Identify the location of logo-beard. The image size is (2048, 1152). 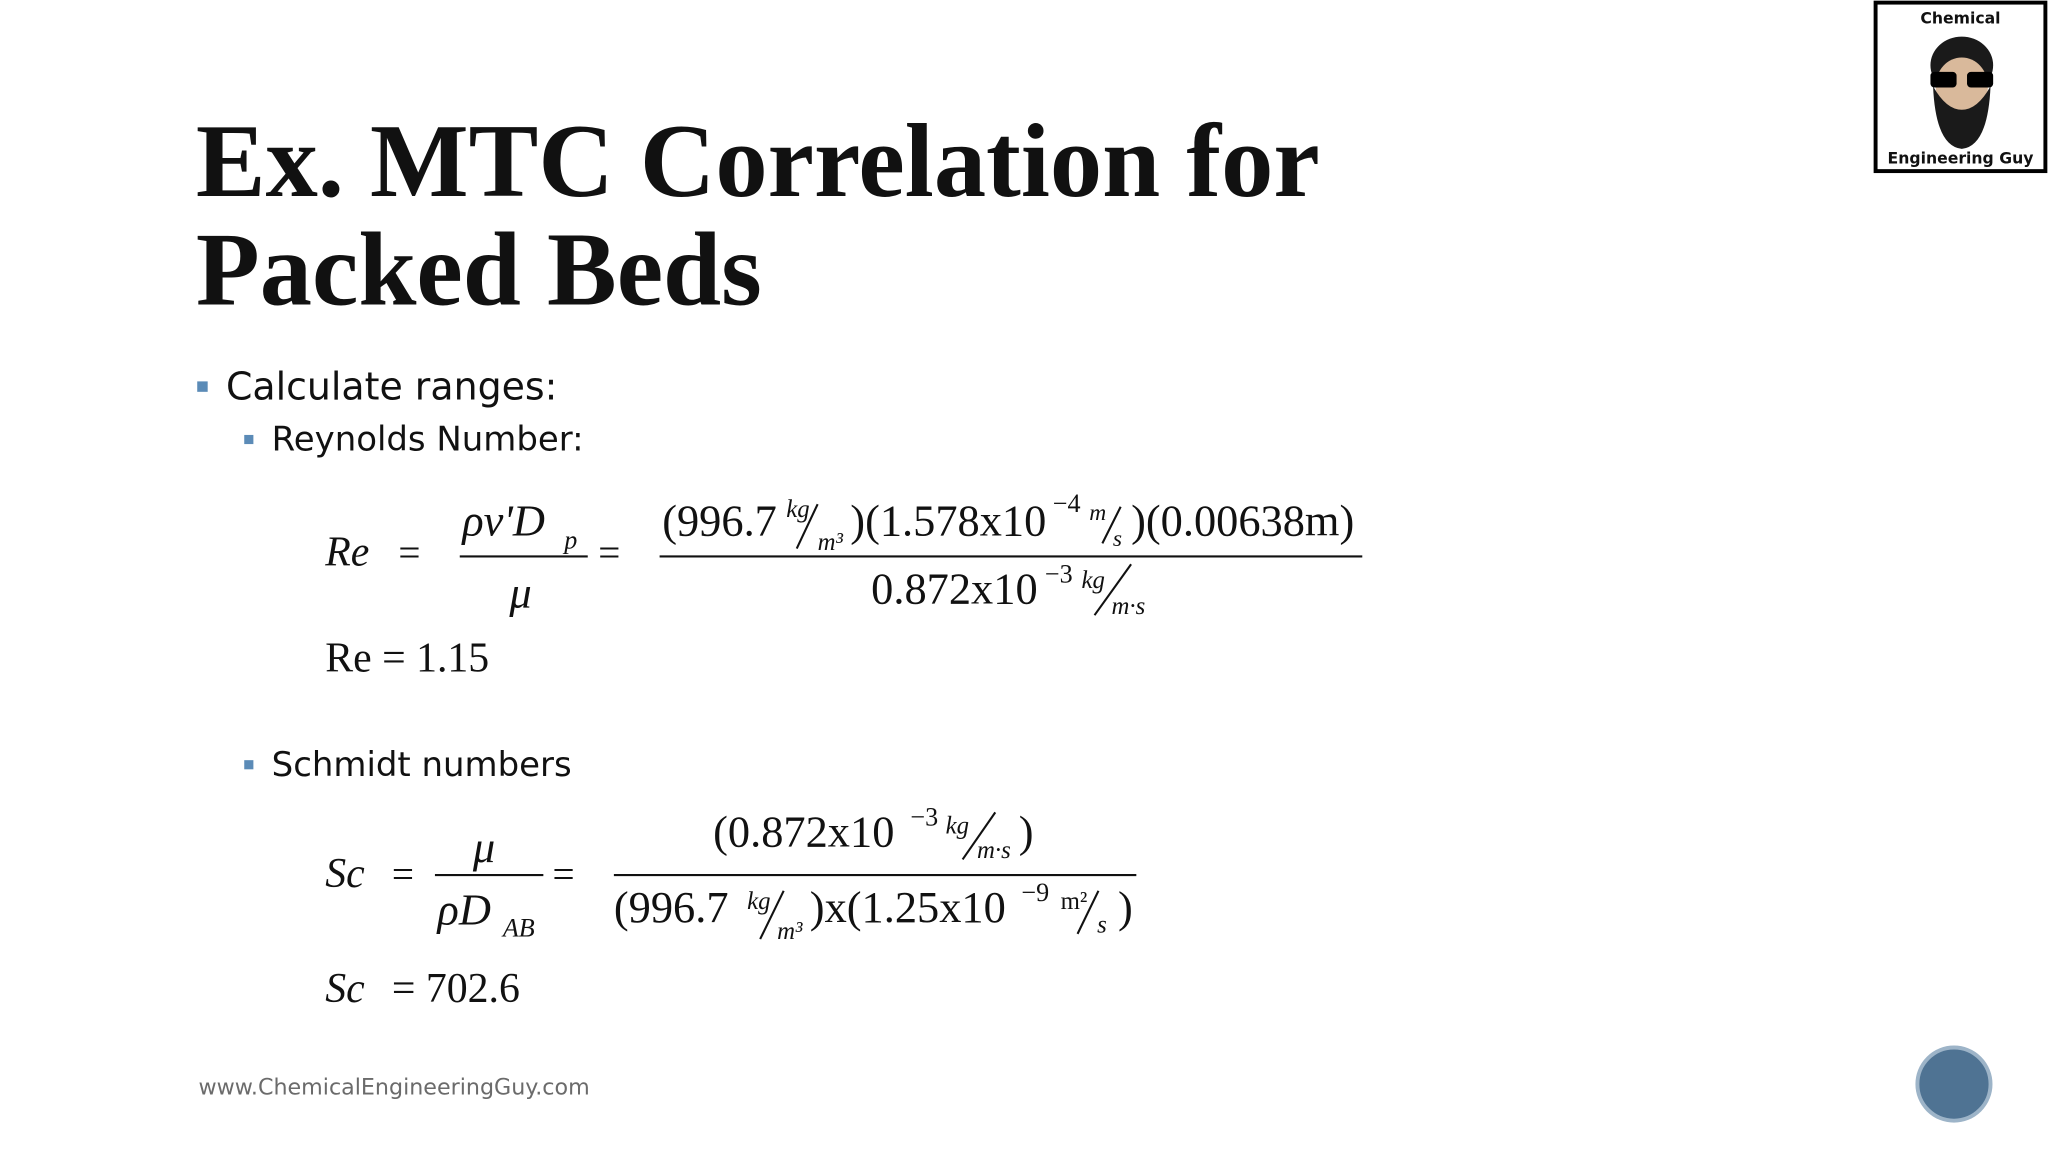
(1962, 117).